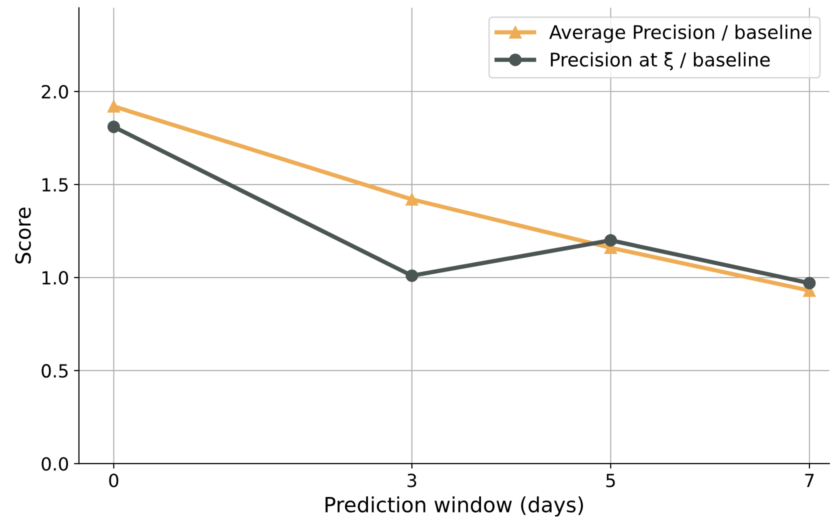  I want to click on y-tick-label: 1.5, so click(55, 185).